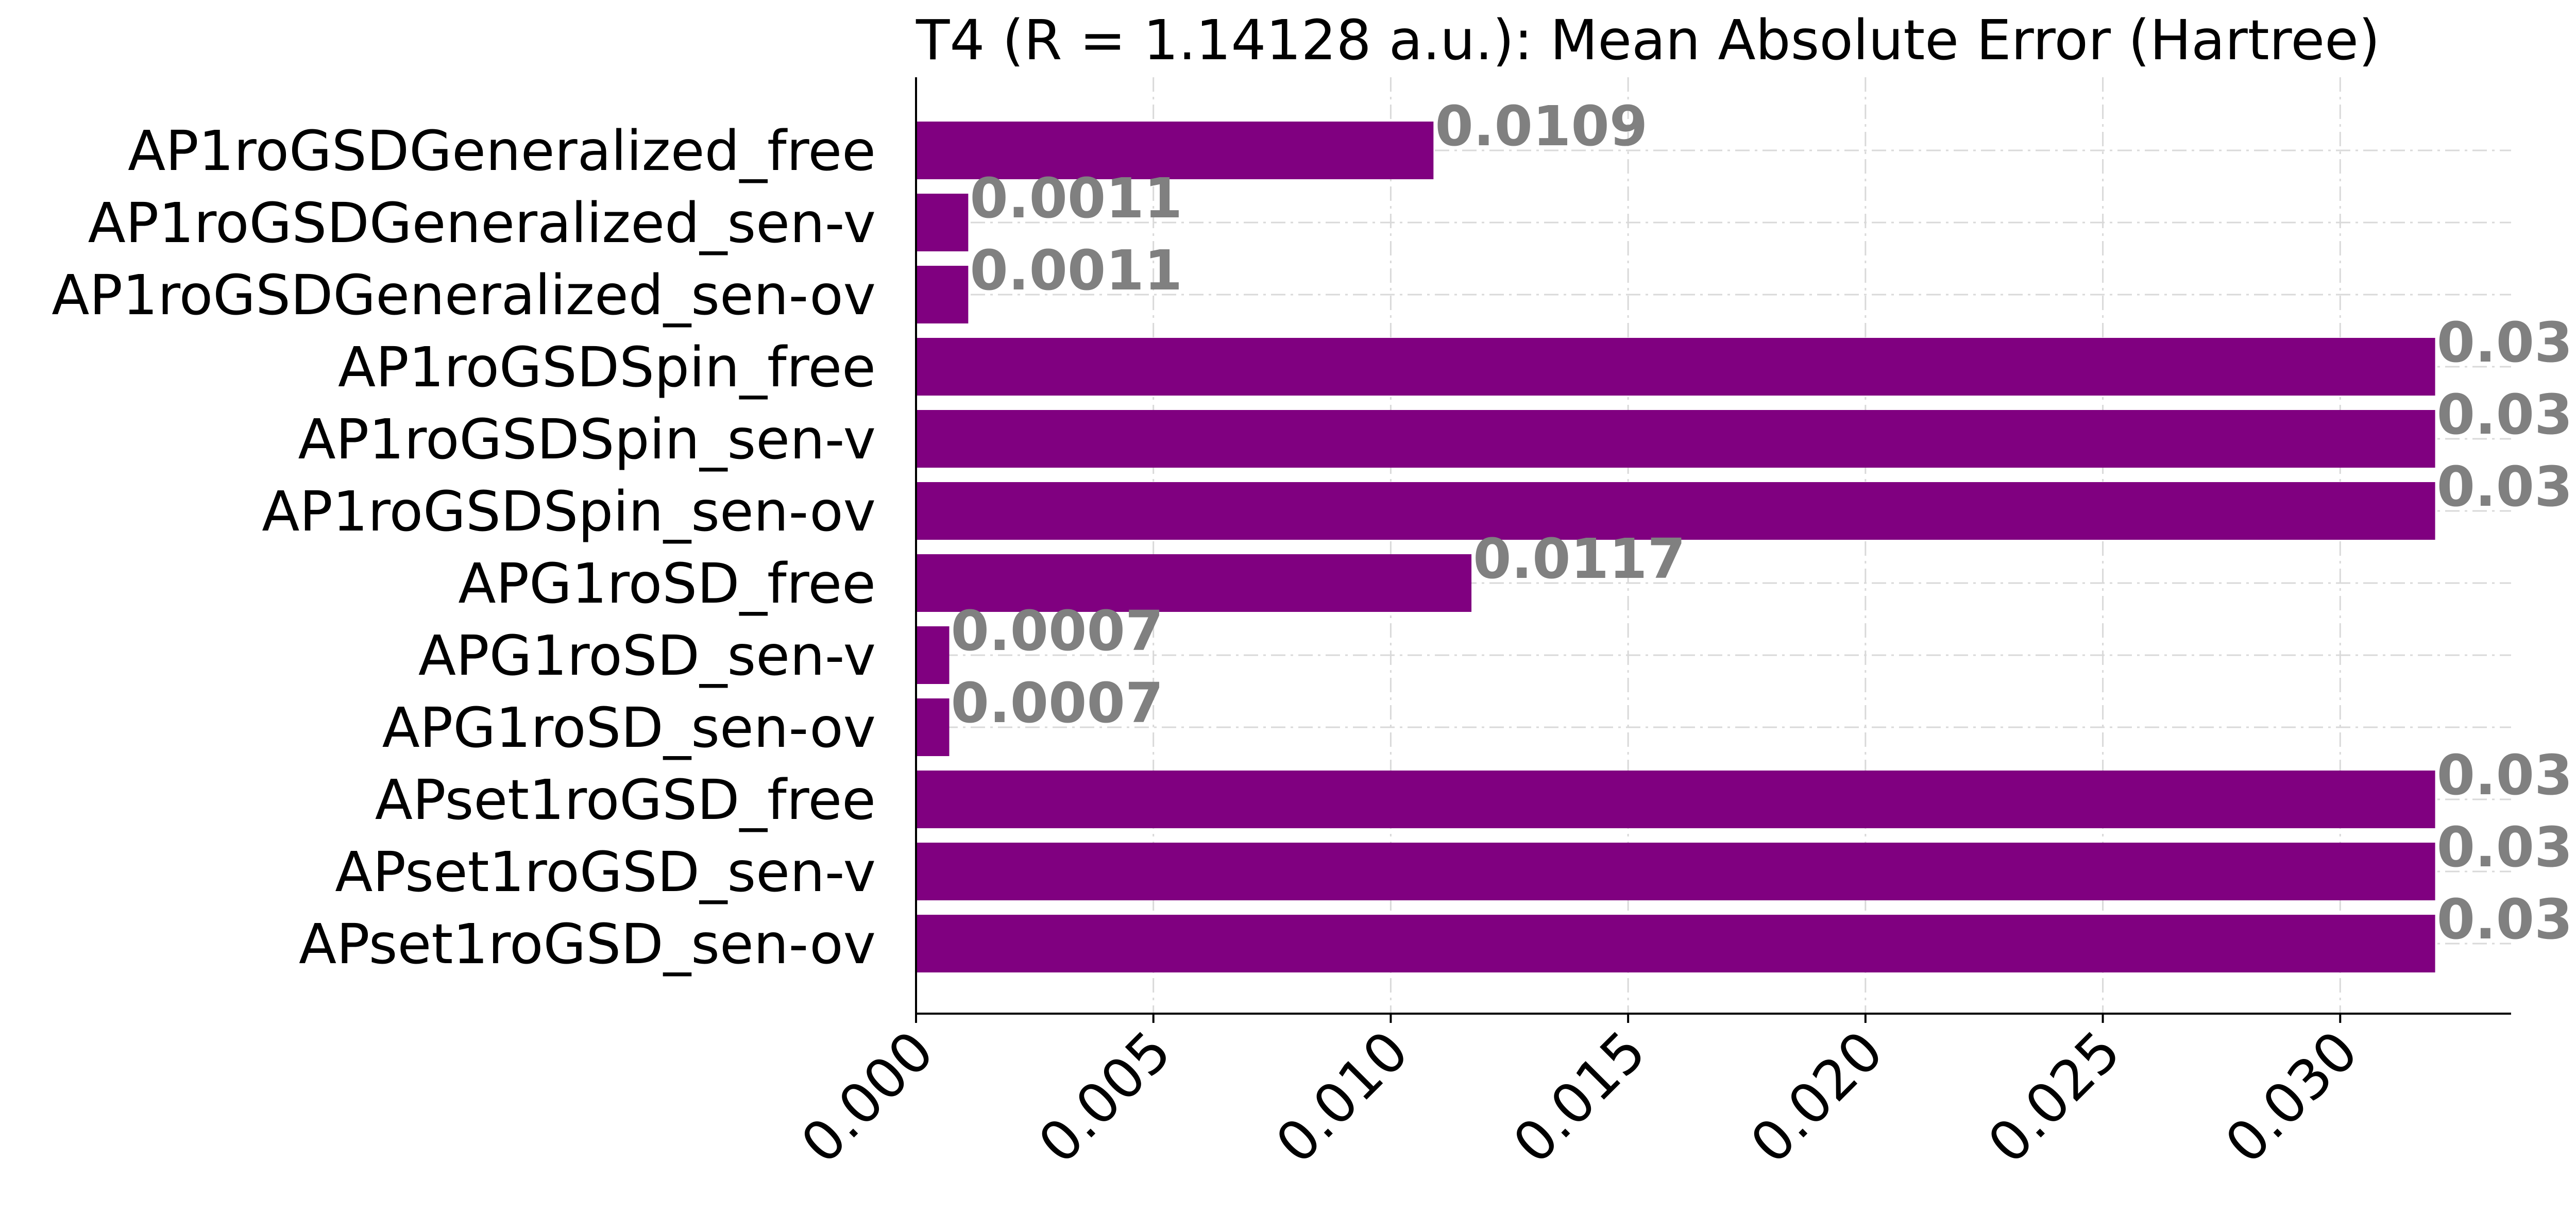  I want to click on data-label: 0.0109, so click(1541, 127).